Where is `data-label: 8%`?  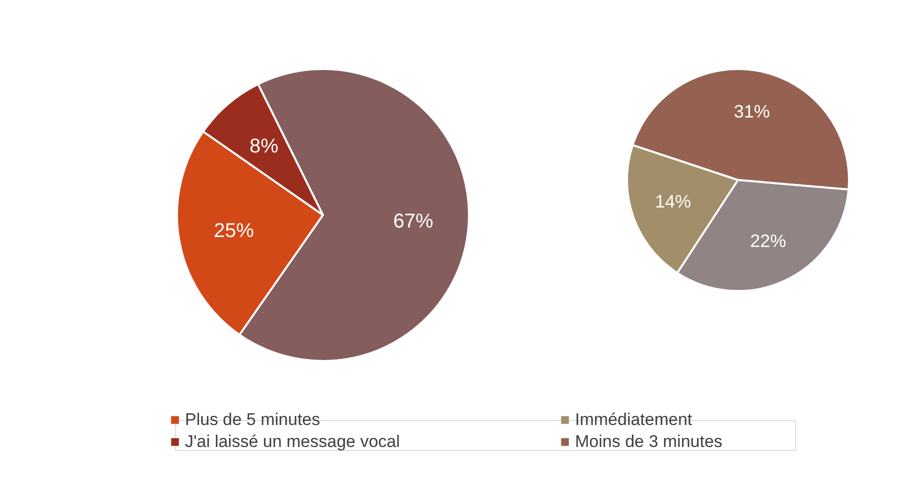
data-label: 8% is located at coordinates (264, 146).